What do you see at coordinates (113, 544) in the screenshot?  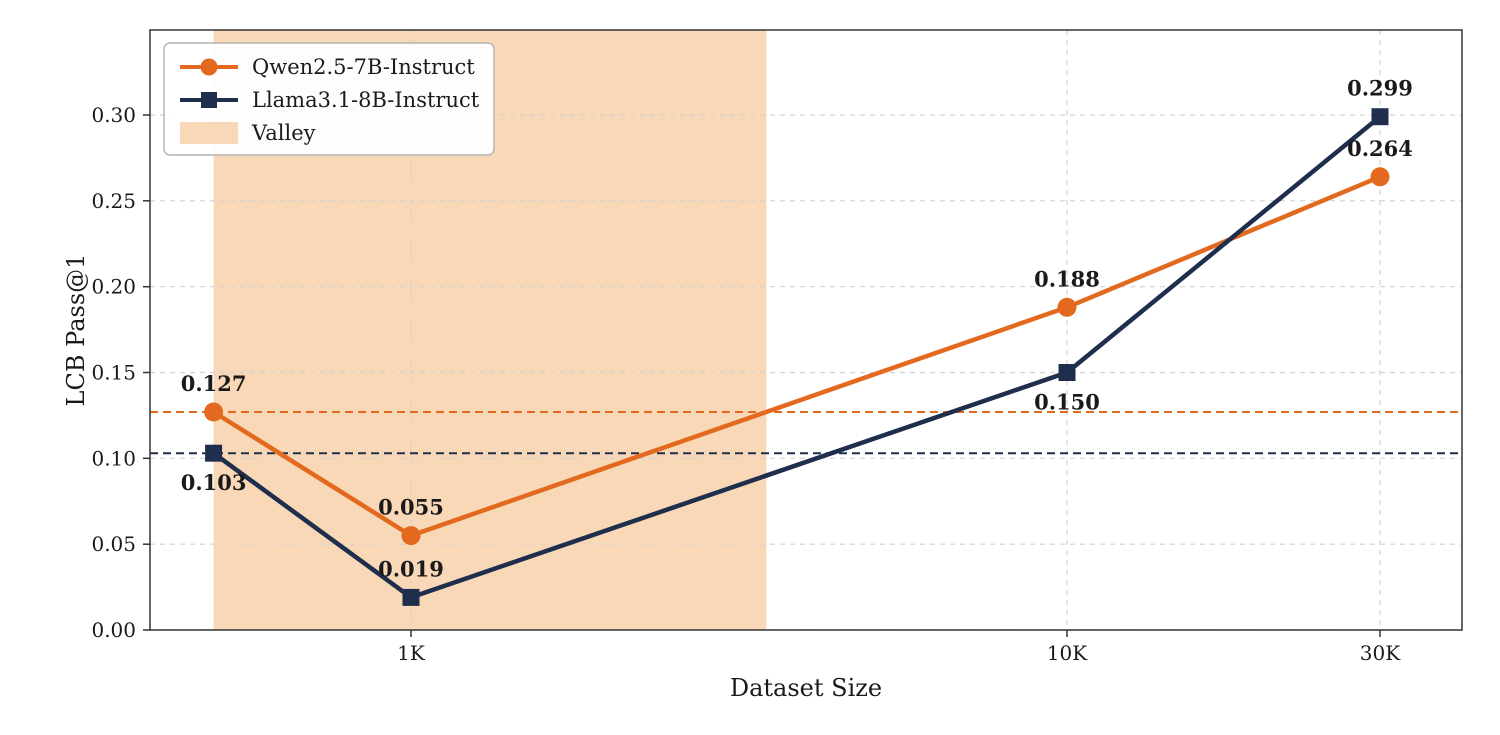 I see `y-tick-label: 0.05` at bounding box center [113, 544].